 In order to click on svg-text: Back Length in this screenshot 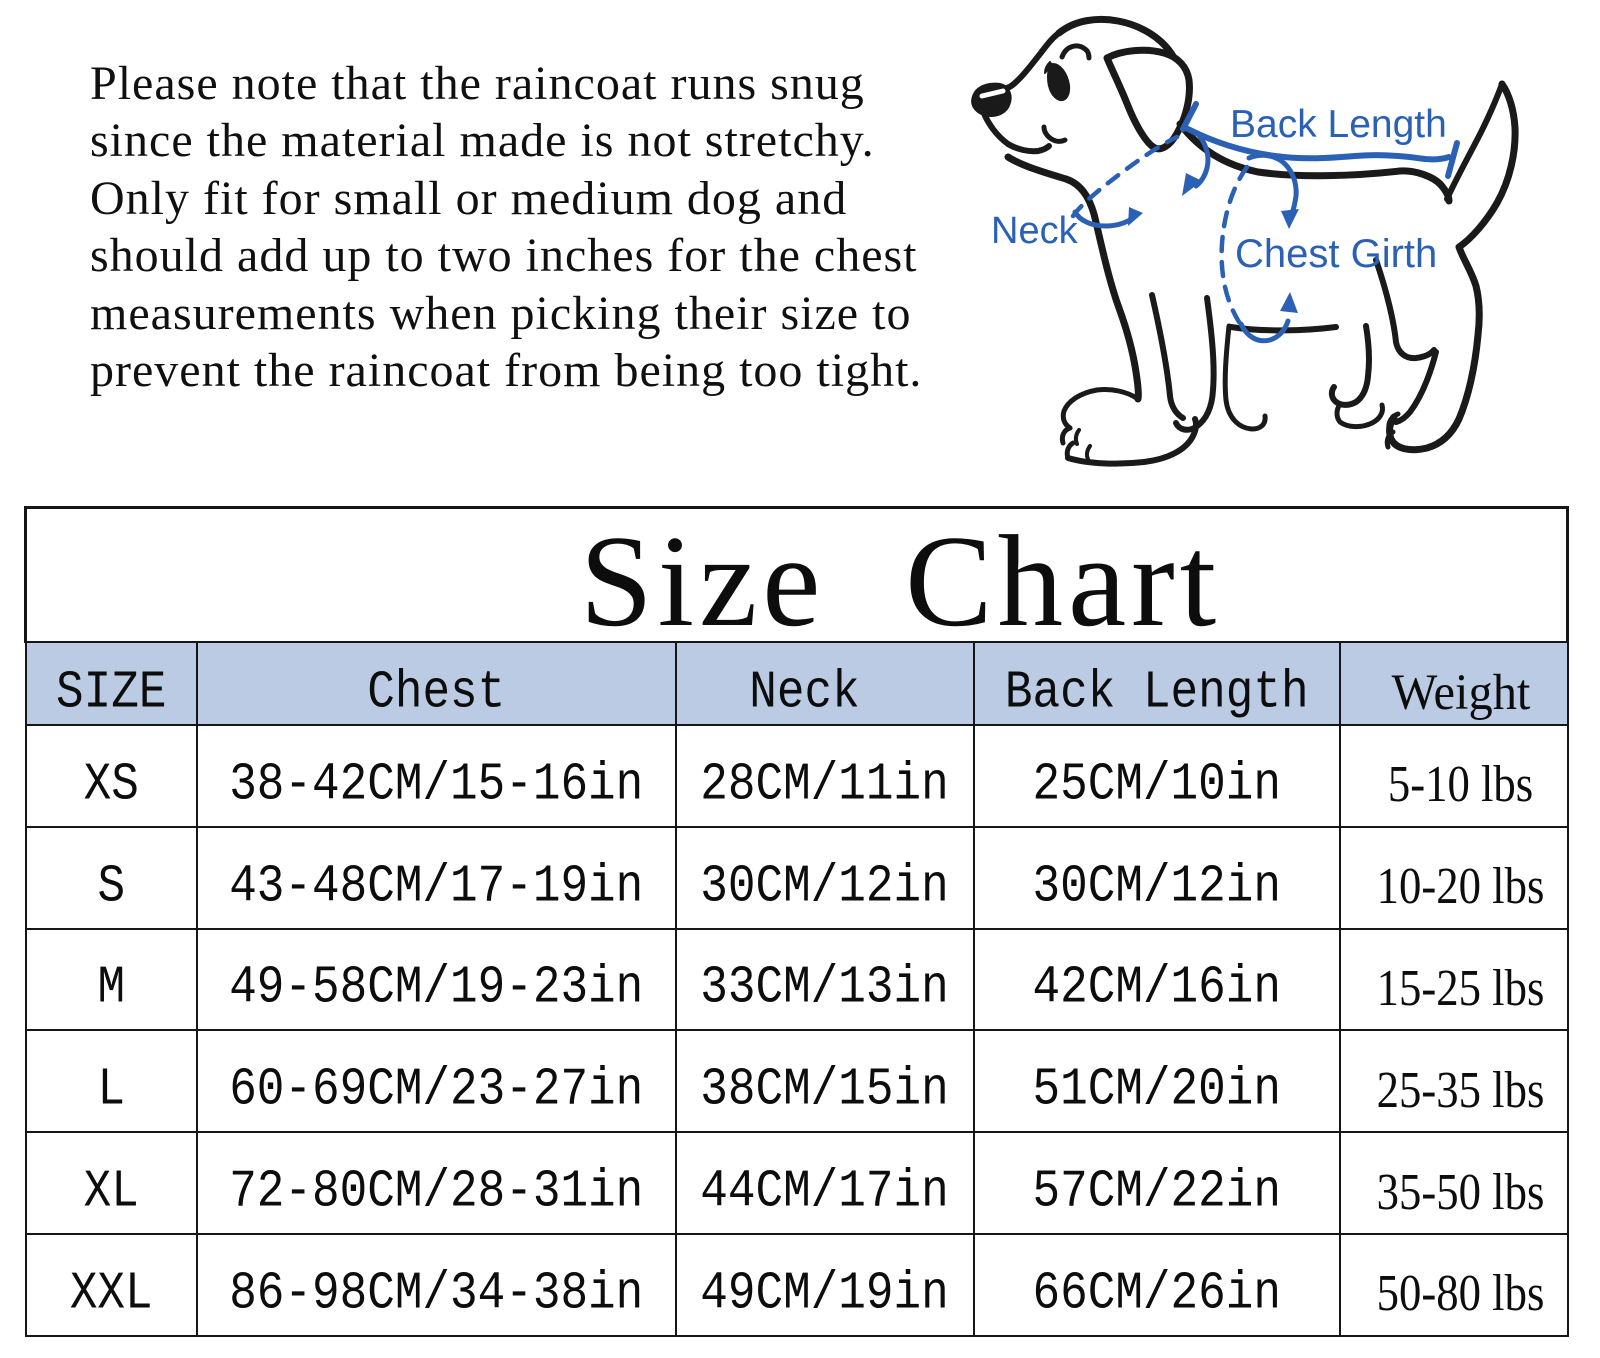, I will do `click(1338, 124)`.